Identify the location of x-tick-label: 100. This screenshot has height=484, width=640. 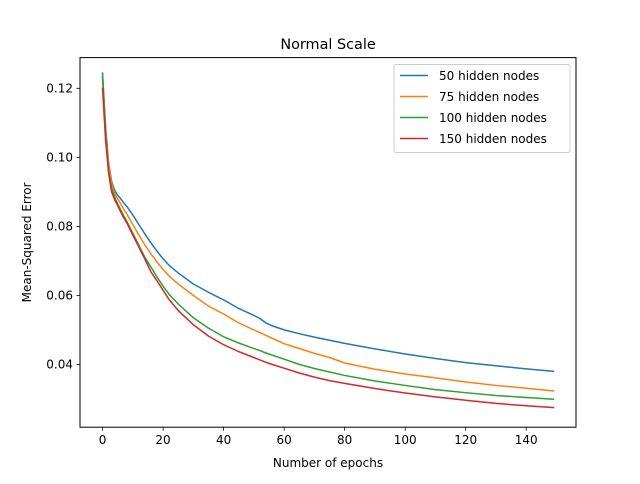
(405, 440).